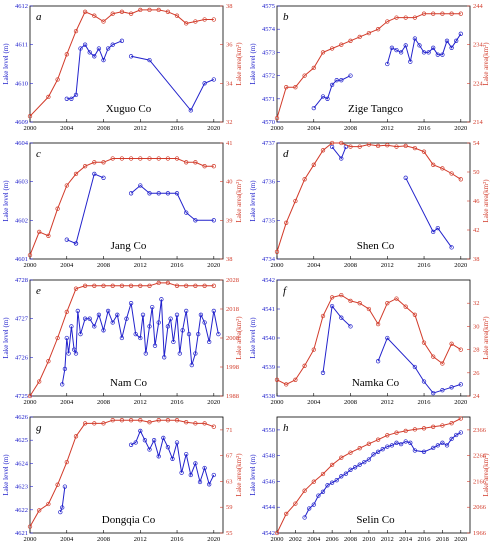 The height and width of the screenshot is (550, 499). I want to click on y-left-tick-label: 4609, so click(21, 122).